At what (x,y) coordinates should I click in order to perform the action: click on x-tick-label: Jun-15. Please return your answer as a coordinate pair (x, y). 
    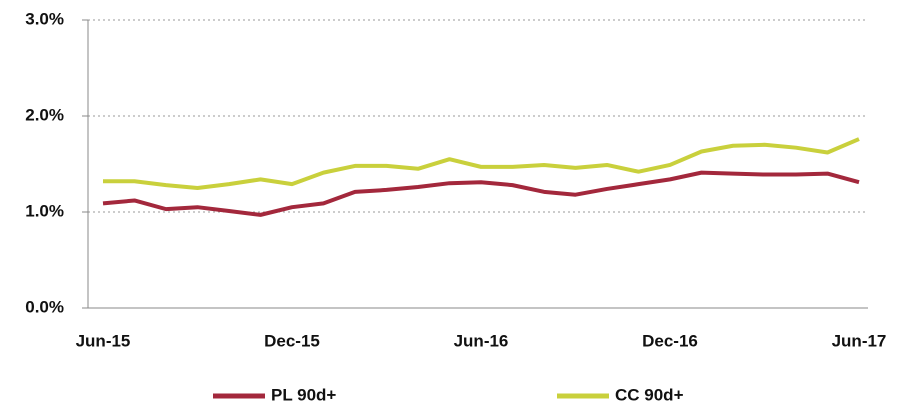
    Looking at the image, I should click on (103, 340).